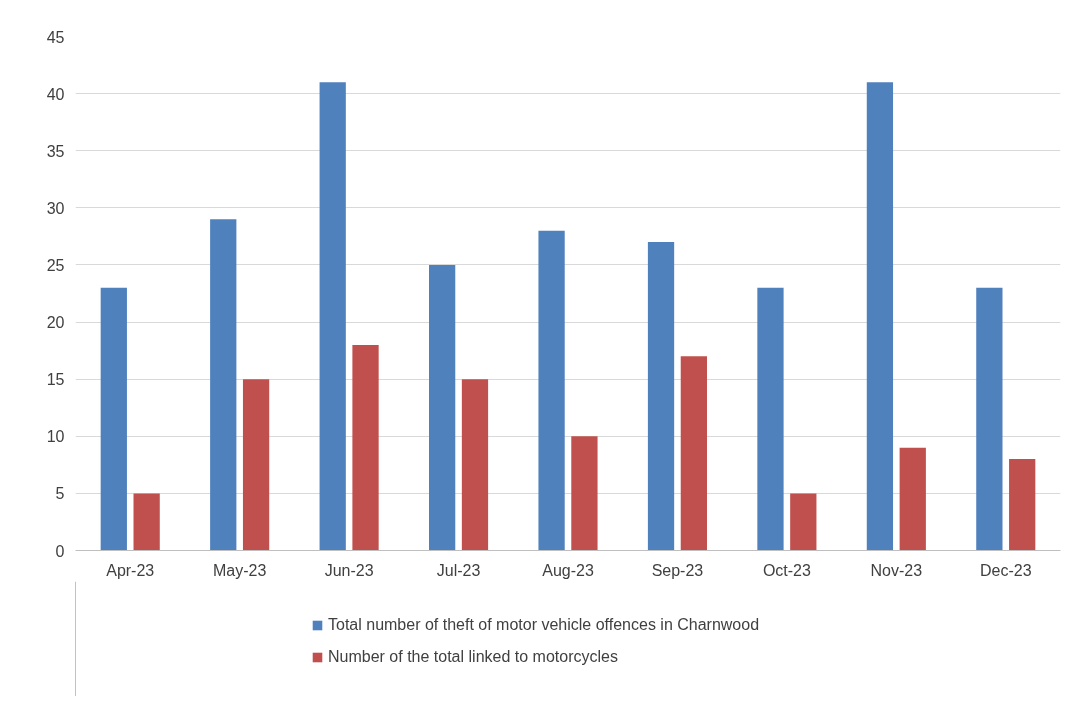  I want to click on x-tick-label: May-23, so click(239, 570).